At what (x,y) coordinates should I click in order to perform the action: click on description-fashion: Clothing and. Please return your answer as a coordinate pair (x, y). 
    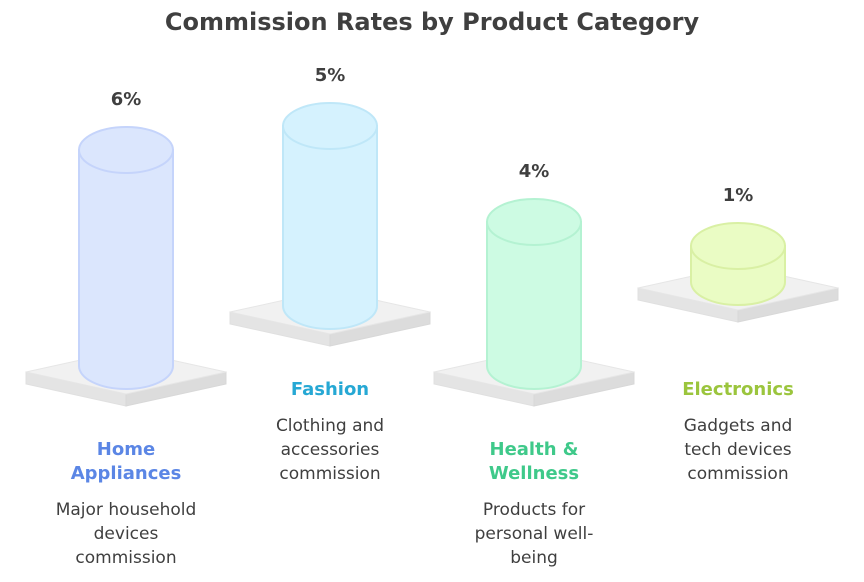
    Looking at the image, I should click on (330, 426).